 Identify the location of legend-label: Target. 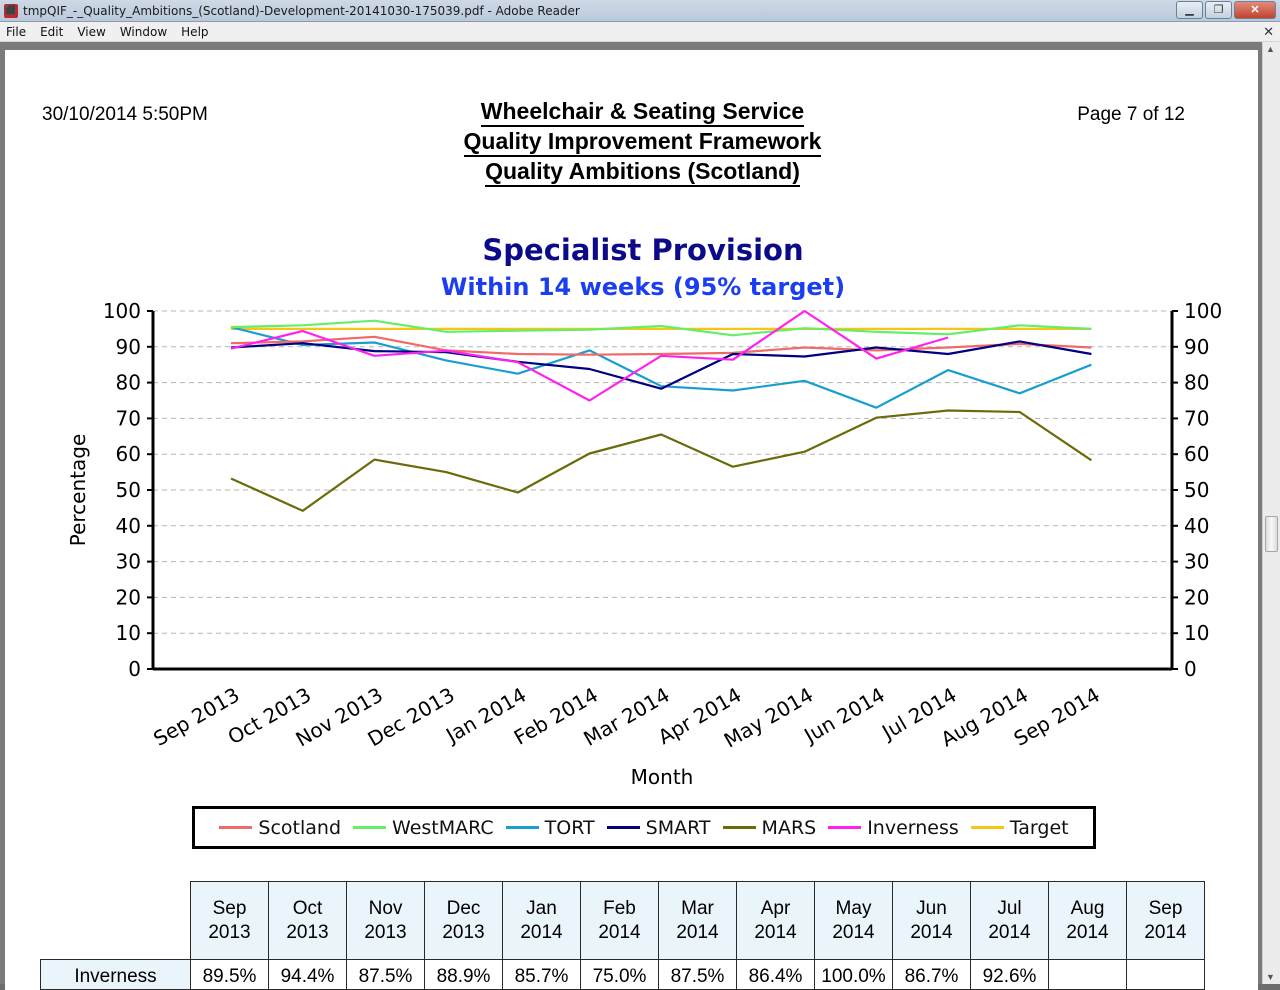
(1039, 827).